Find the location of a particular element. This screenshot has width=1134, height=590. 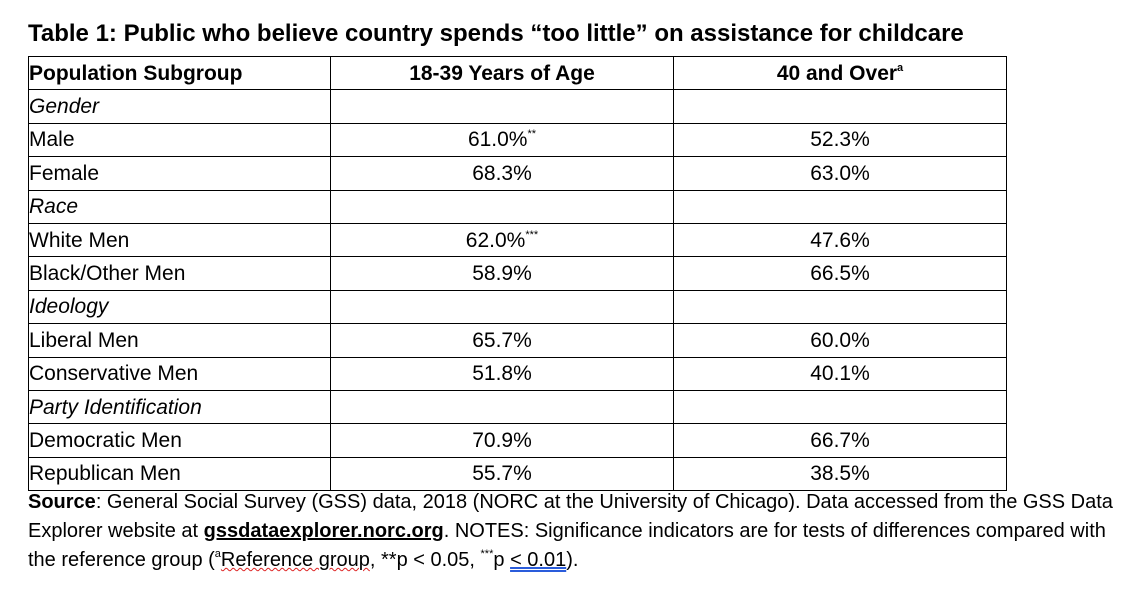

value-40-over: 66.7% is located at coordinates (840, 440).